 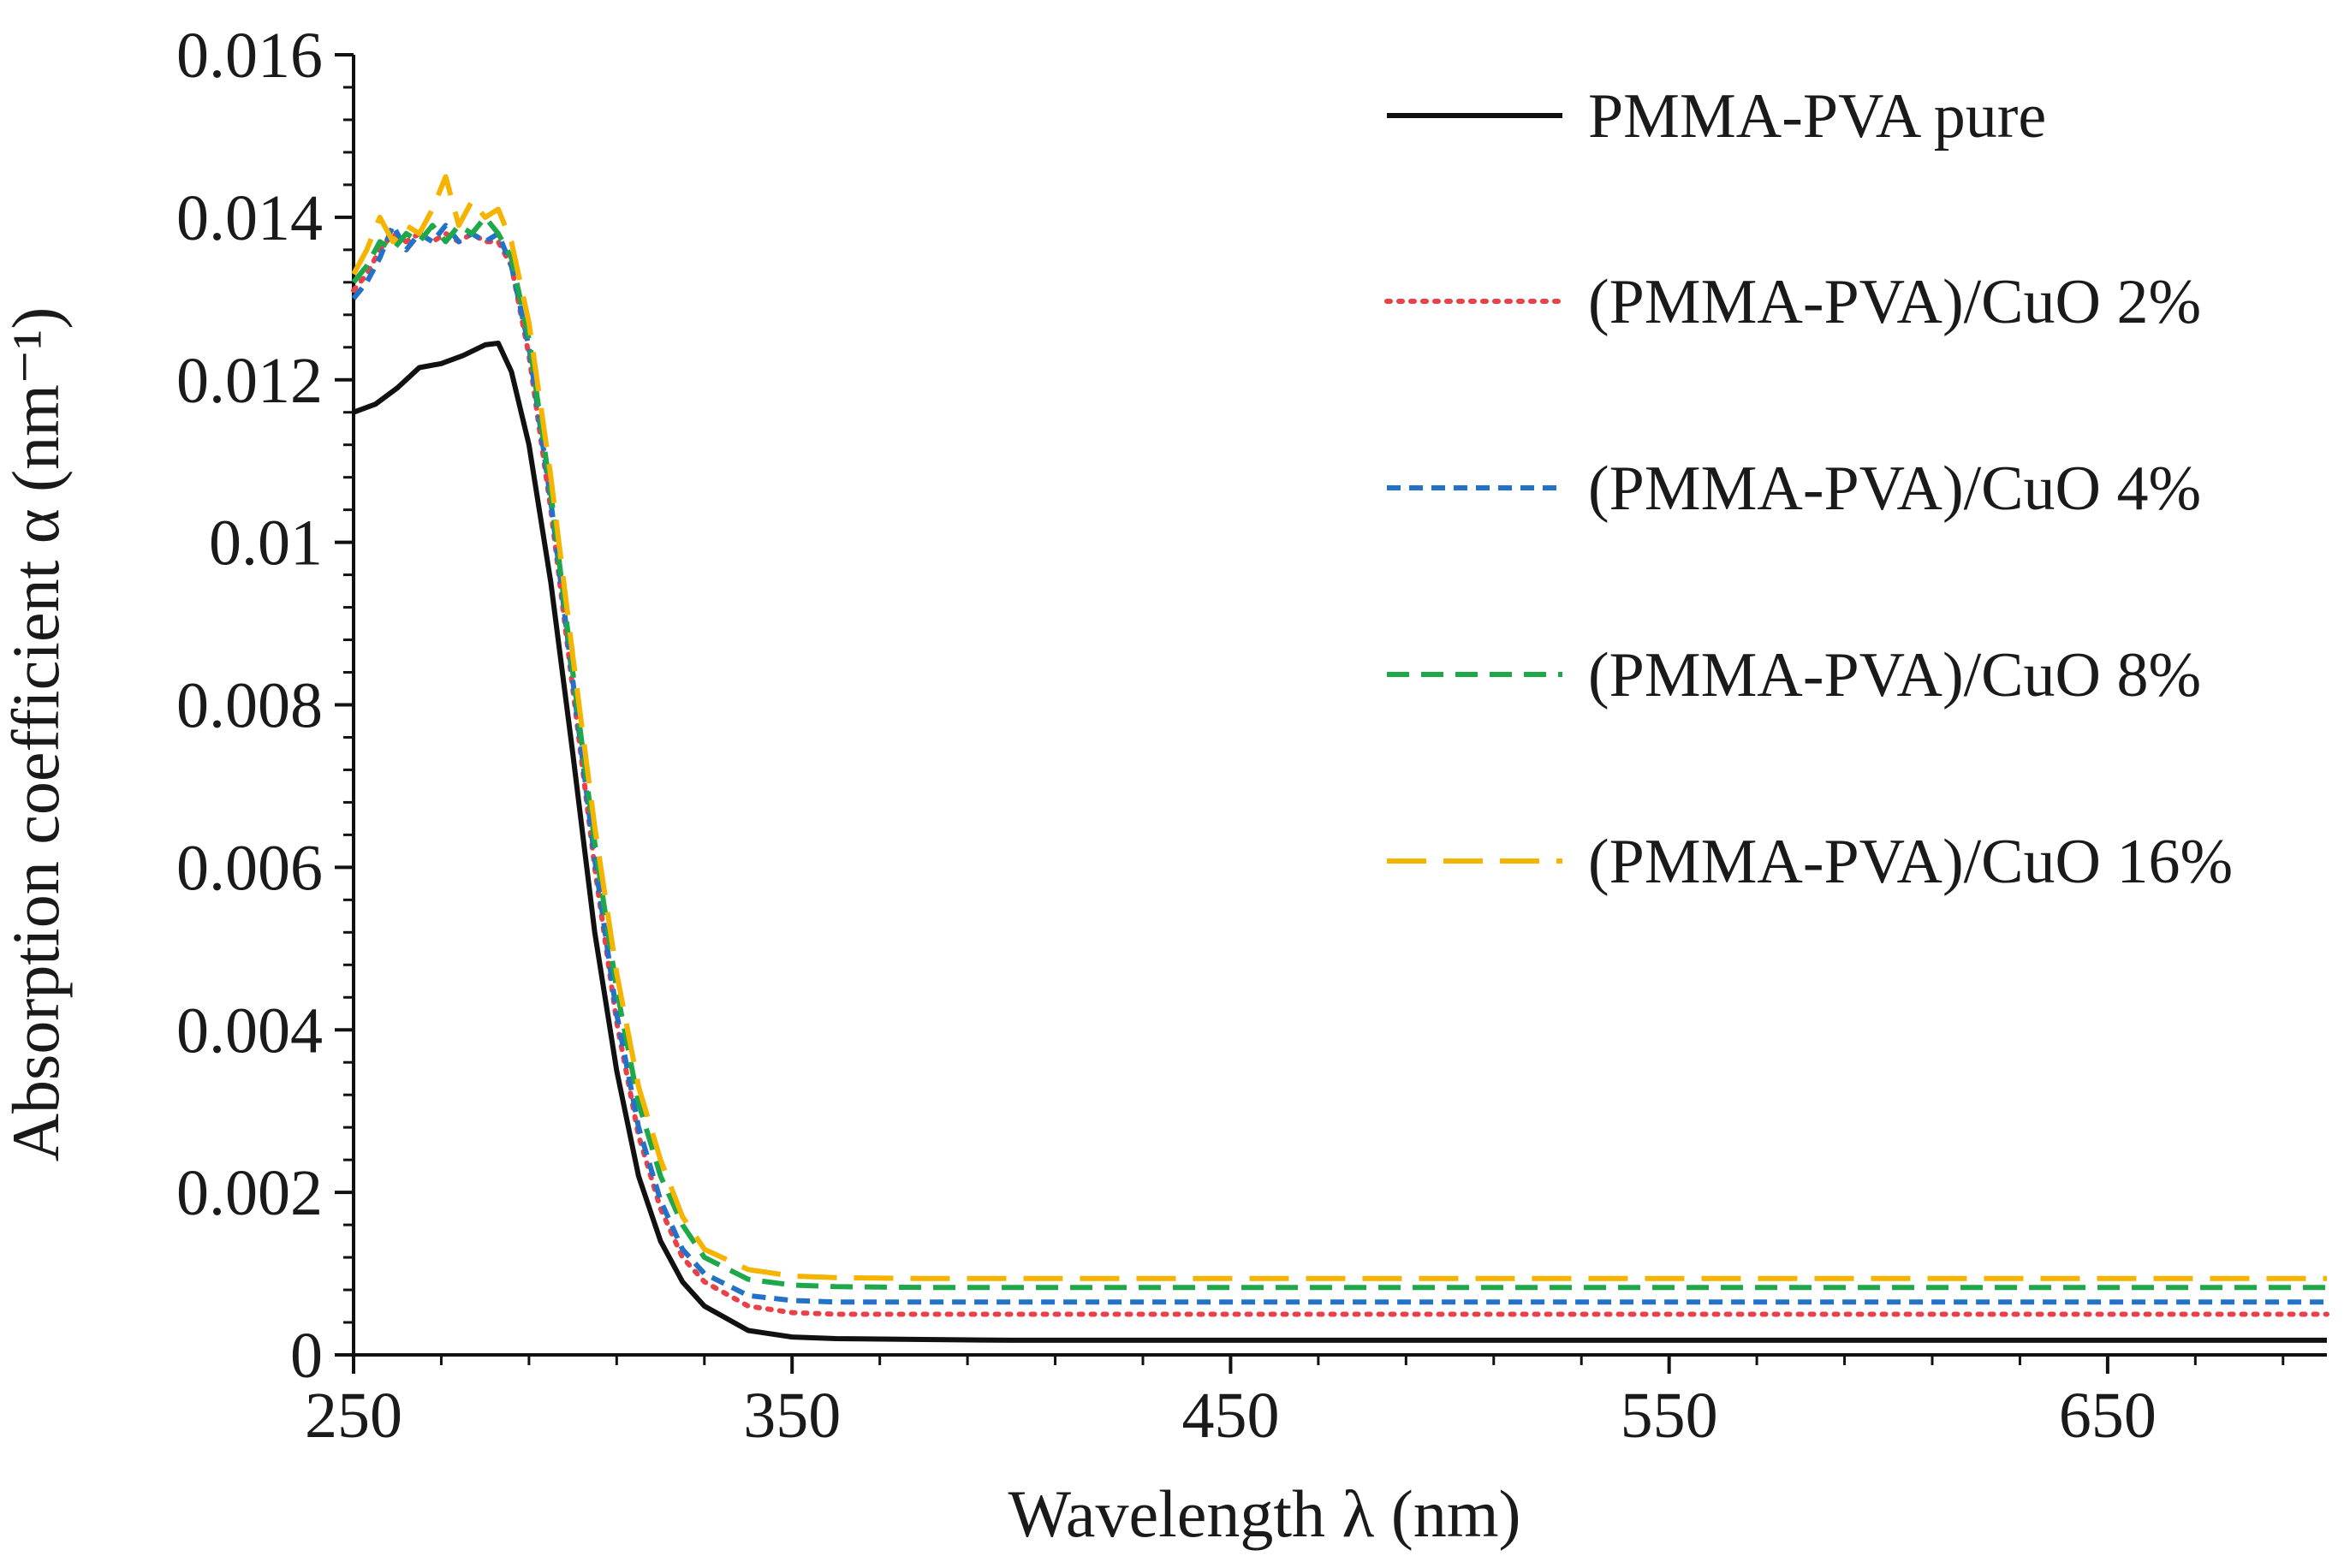 What do you see at coordinates (250, 218) in the screenshot?
I see `y-tick-label: 0.014` at bounding box center [250, 218].